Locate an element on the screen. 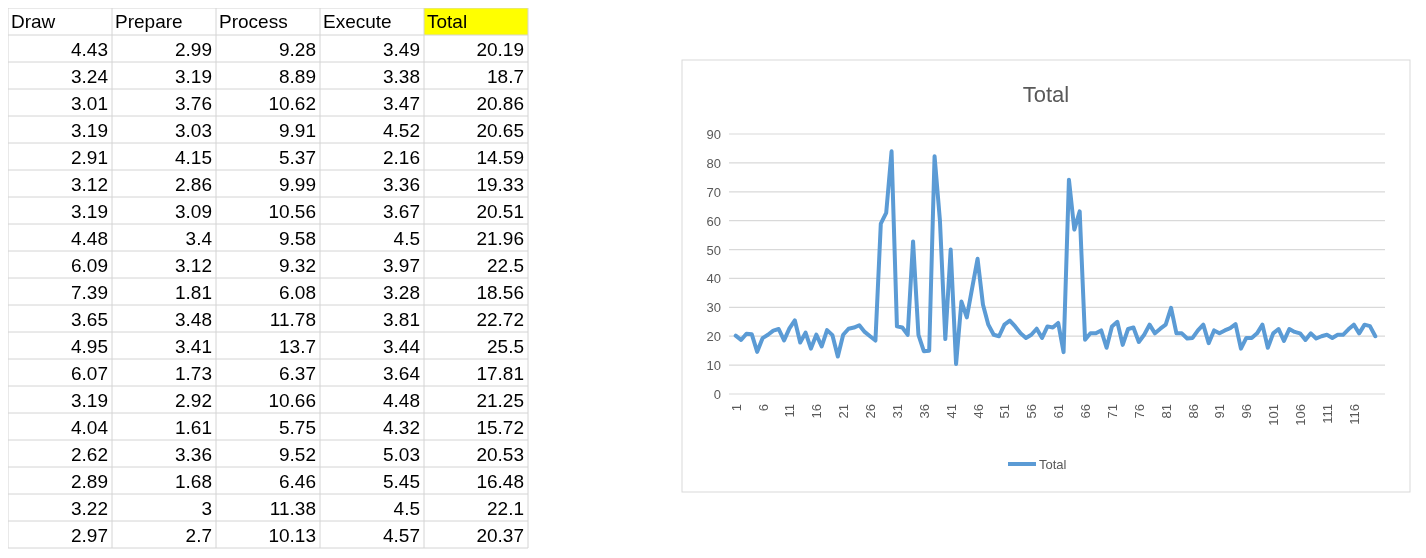 Image resolution: width=1426 pixels, height=558 pixels. text: 4.32 is located at coordinates (401, 427).